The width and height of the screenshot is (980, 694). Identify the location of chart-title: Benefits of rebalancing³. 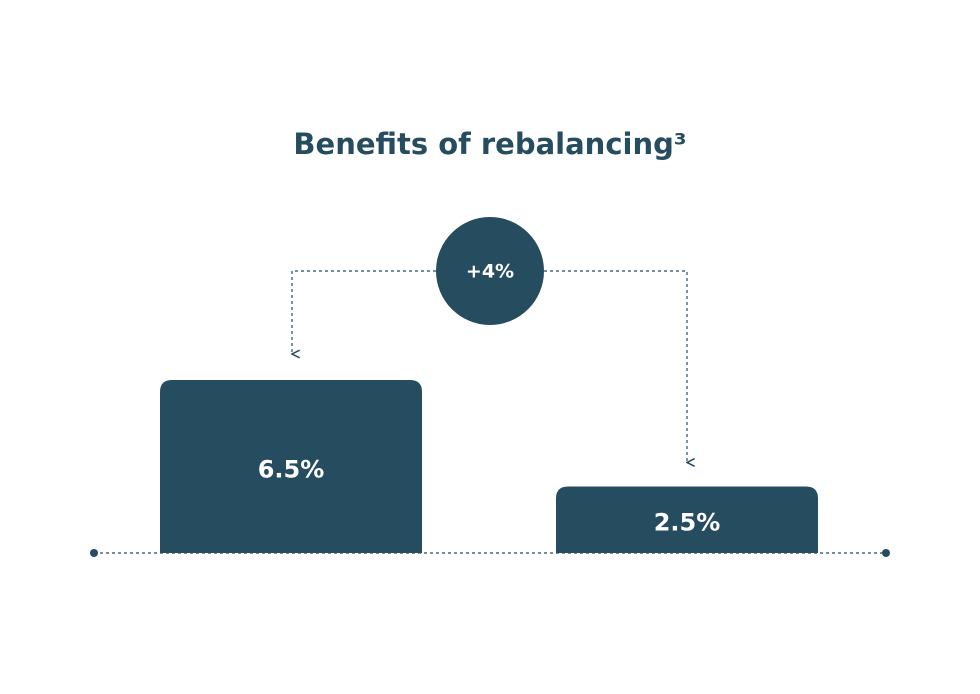
(489, 144).